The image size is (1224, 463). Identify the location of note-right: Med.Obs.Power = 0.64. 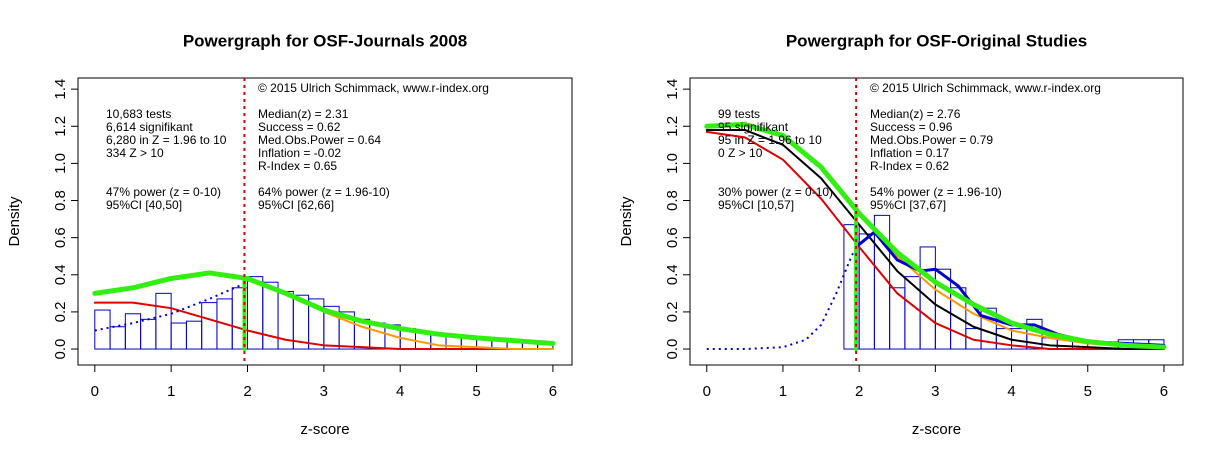
(319, 140).